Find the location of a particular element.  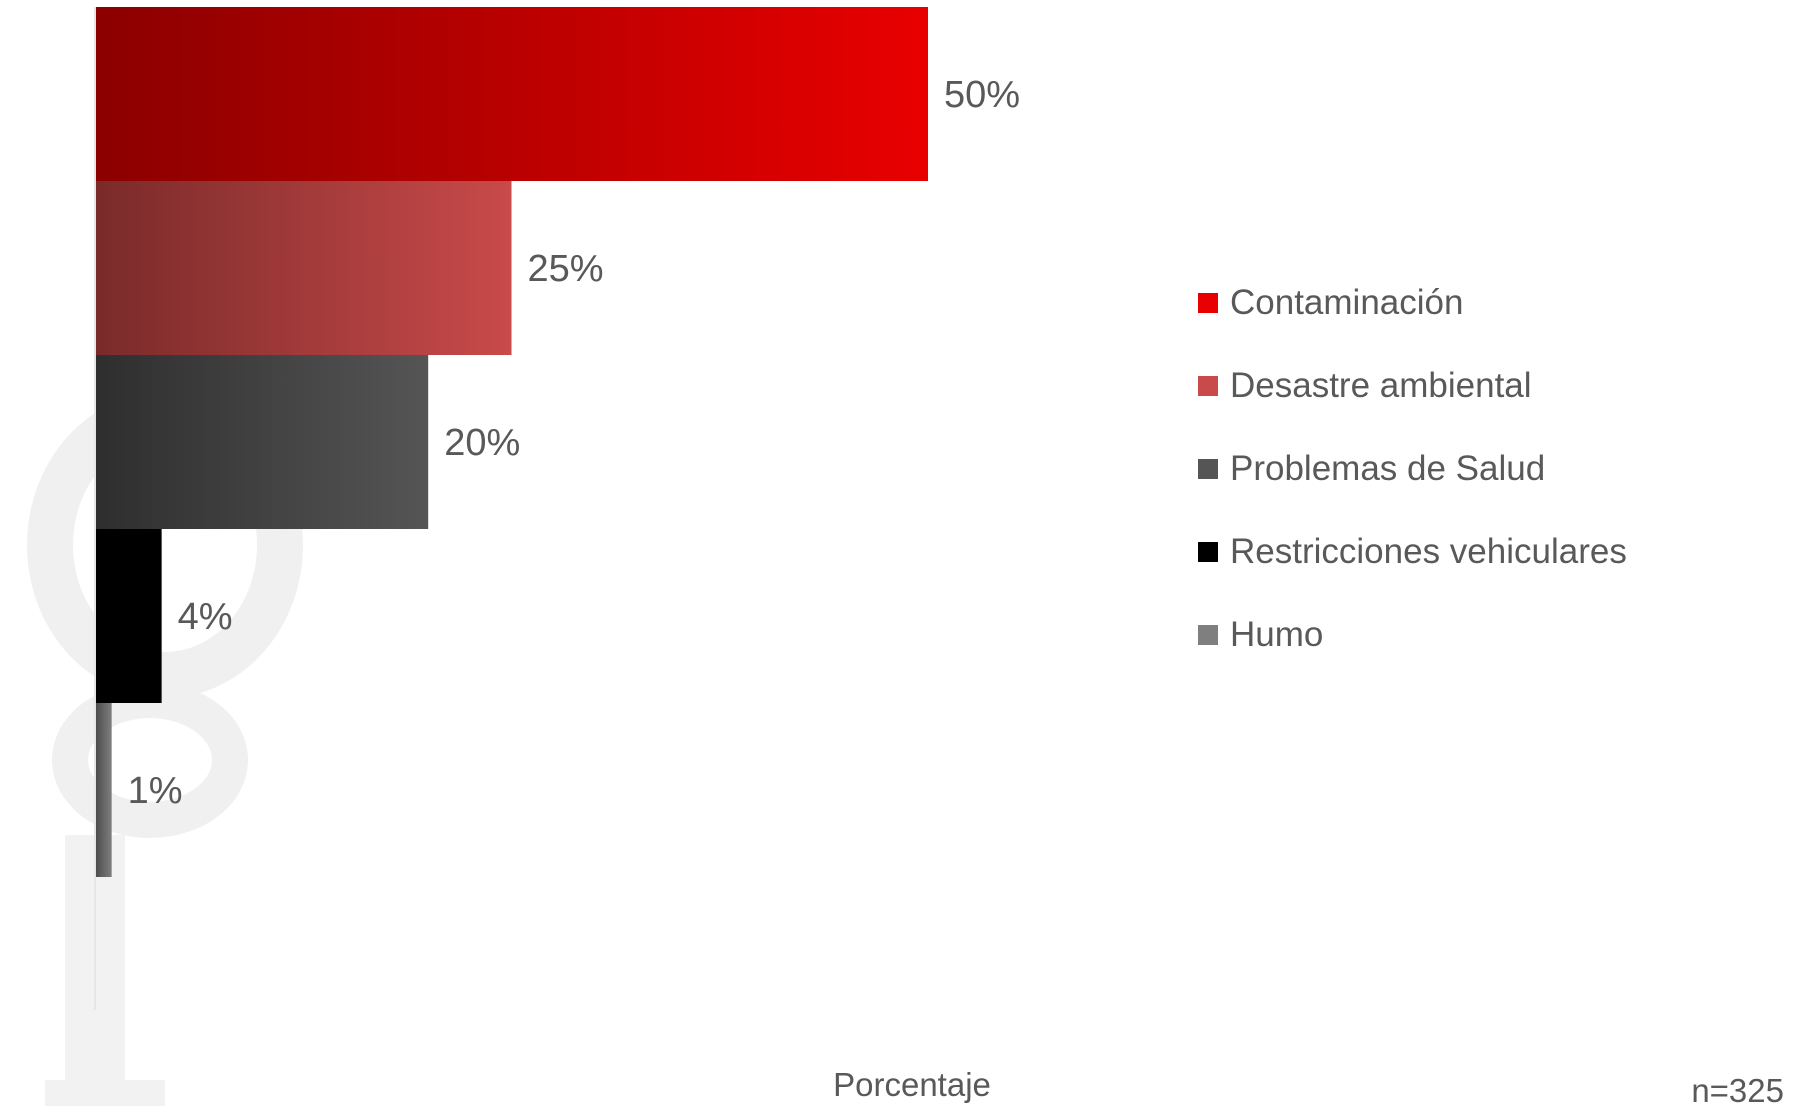

value-label-problemas-de-salud: 20% is located at coordinates (482, 443).